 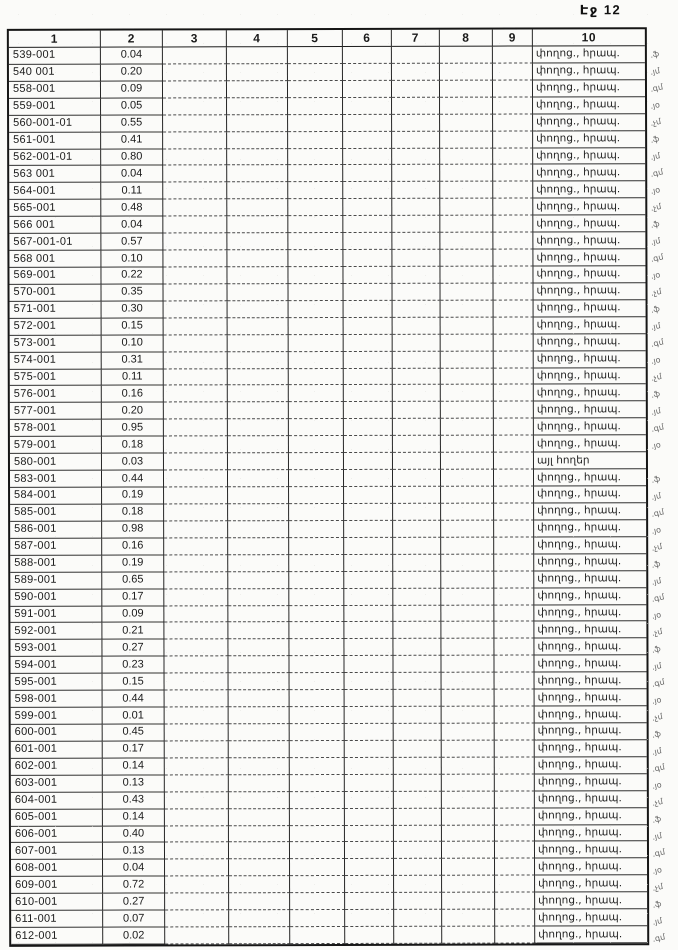 What do you see at coordinates (133, 699) in the screenshot?
I see `area-value-cell: 0.44` at bounding box center [133, 699].